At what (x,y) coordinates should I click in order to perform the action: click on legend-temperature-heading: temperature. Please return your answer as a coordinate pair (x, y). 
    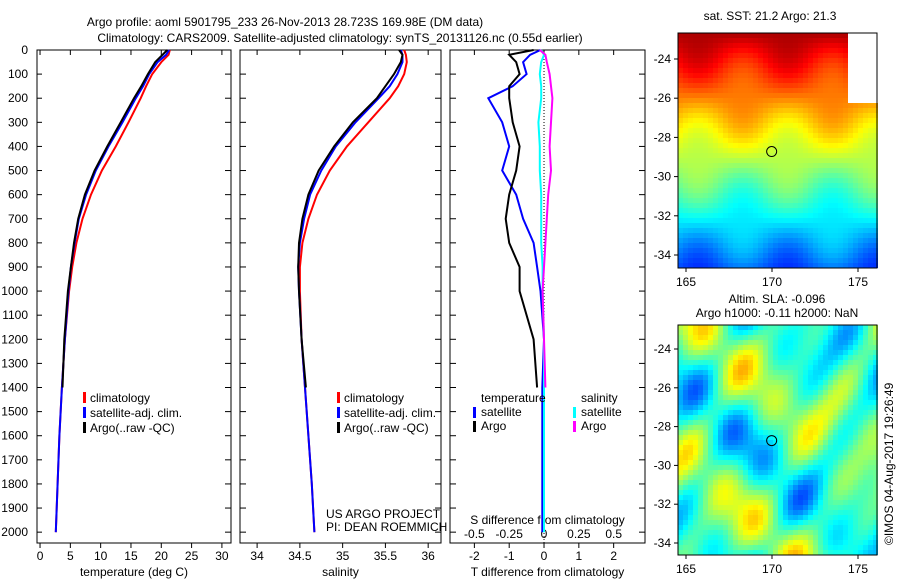
    Looking at the image, I should click on (513, 398).